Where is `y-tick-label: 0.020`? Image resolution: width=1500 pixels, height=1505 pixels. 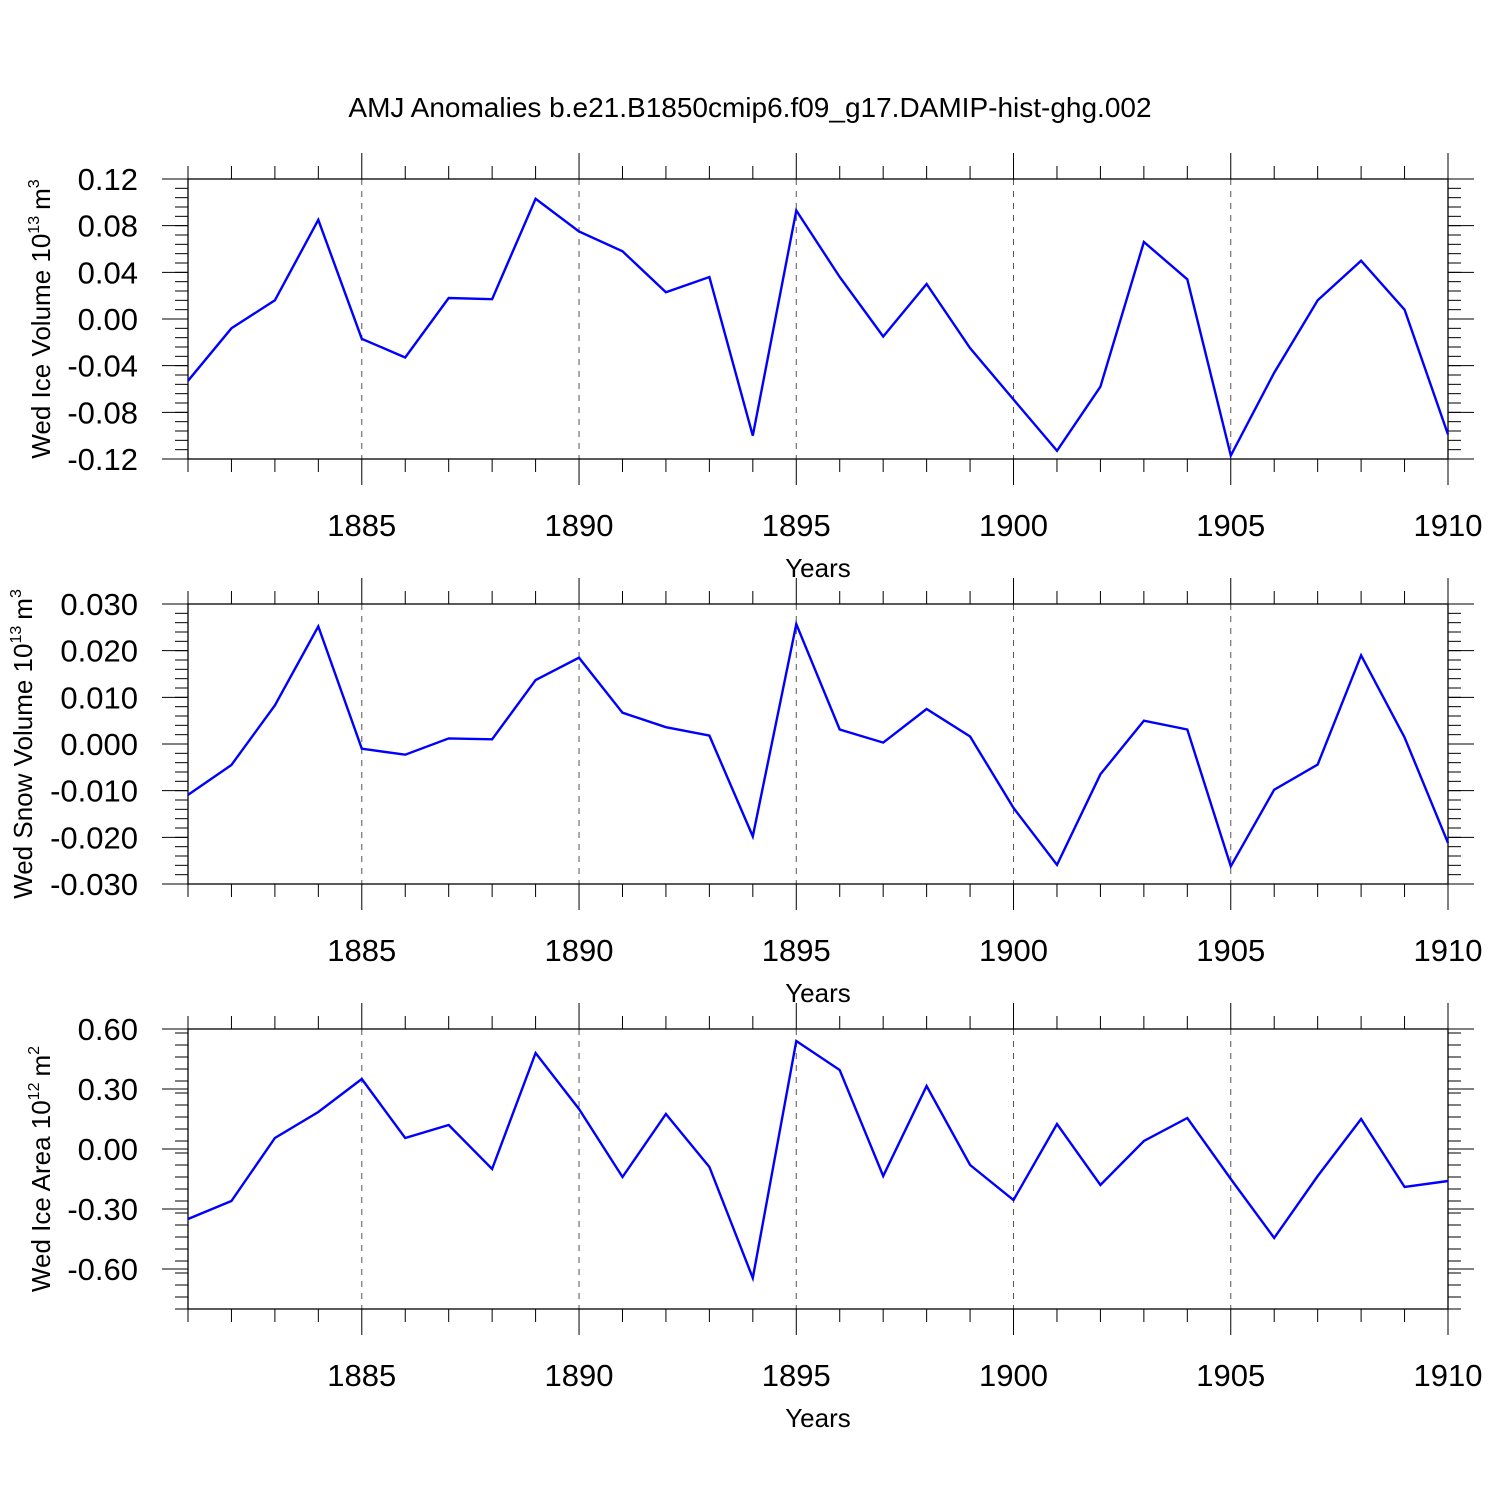 y-tick-label: 0.020 is located at coordinates (99, 651).